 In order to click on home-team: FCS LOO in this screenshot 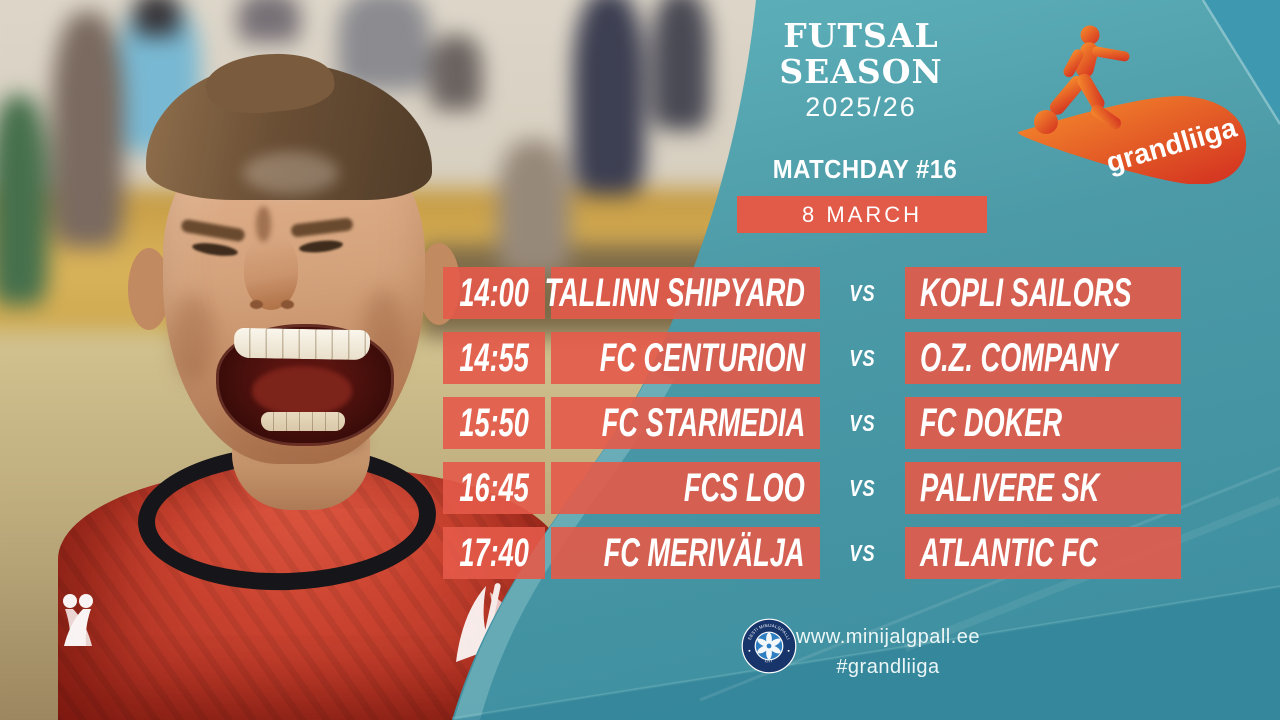, I will do `click(685, 488)`.